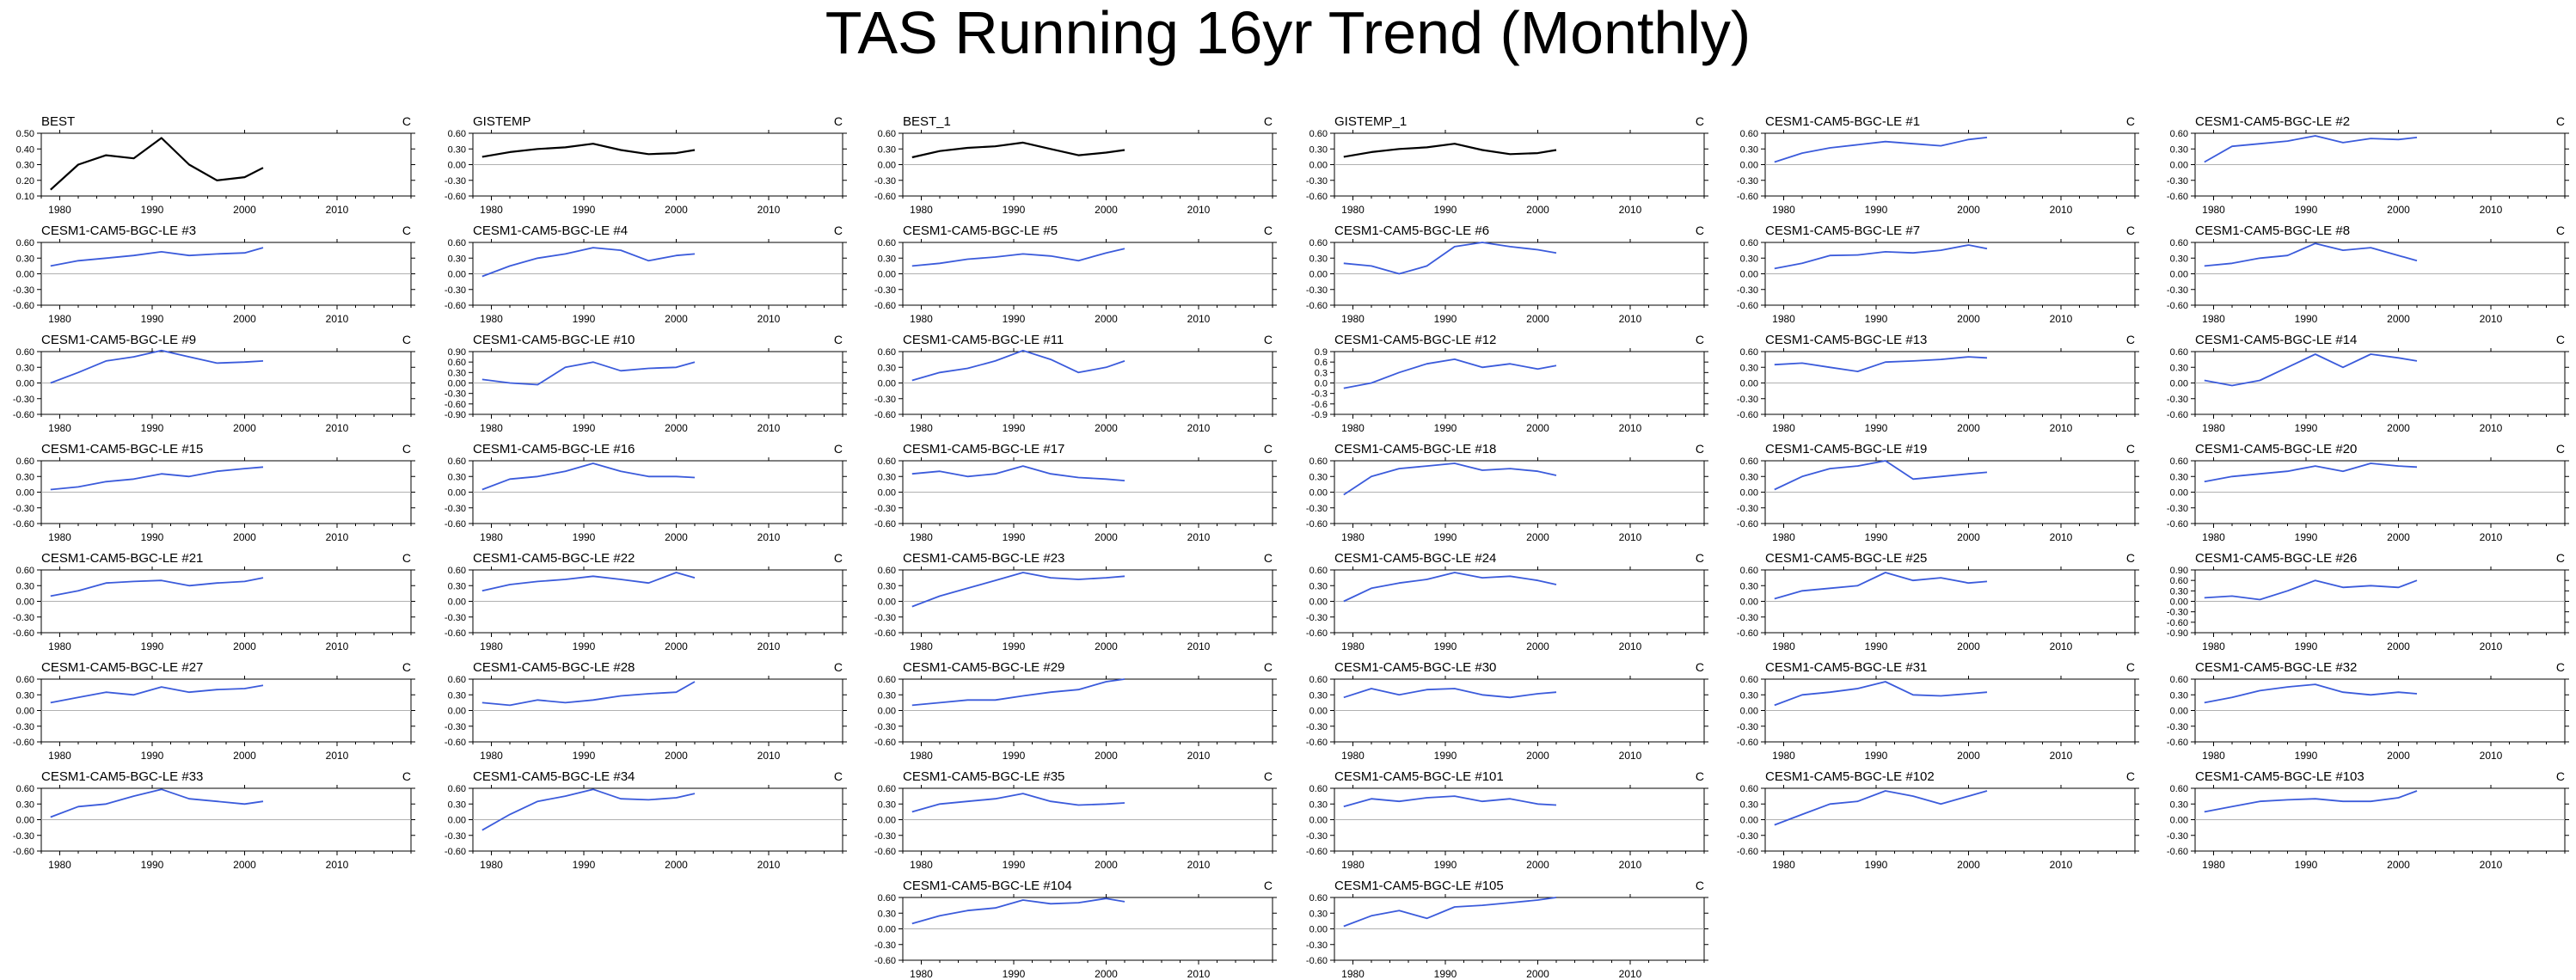 The image size is (2576, 980). I want to click on panel-title: CESM1-CAM5-BGC-LE #11, so click(983, 340).